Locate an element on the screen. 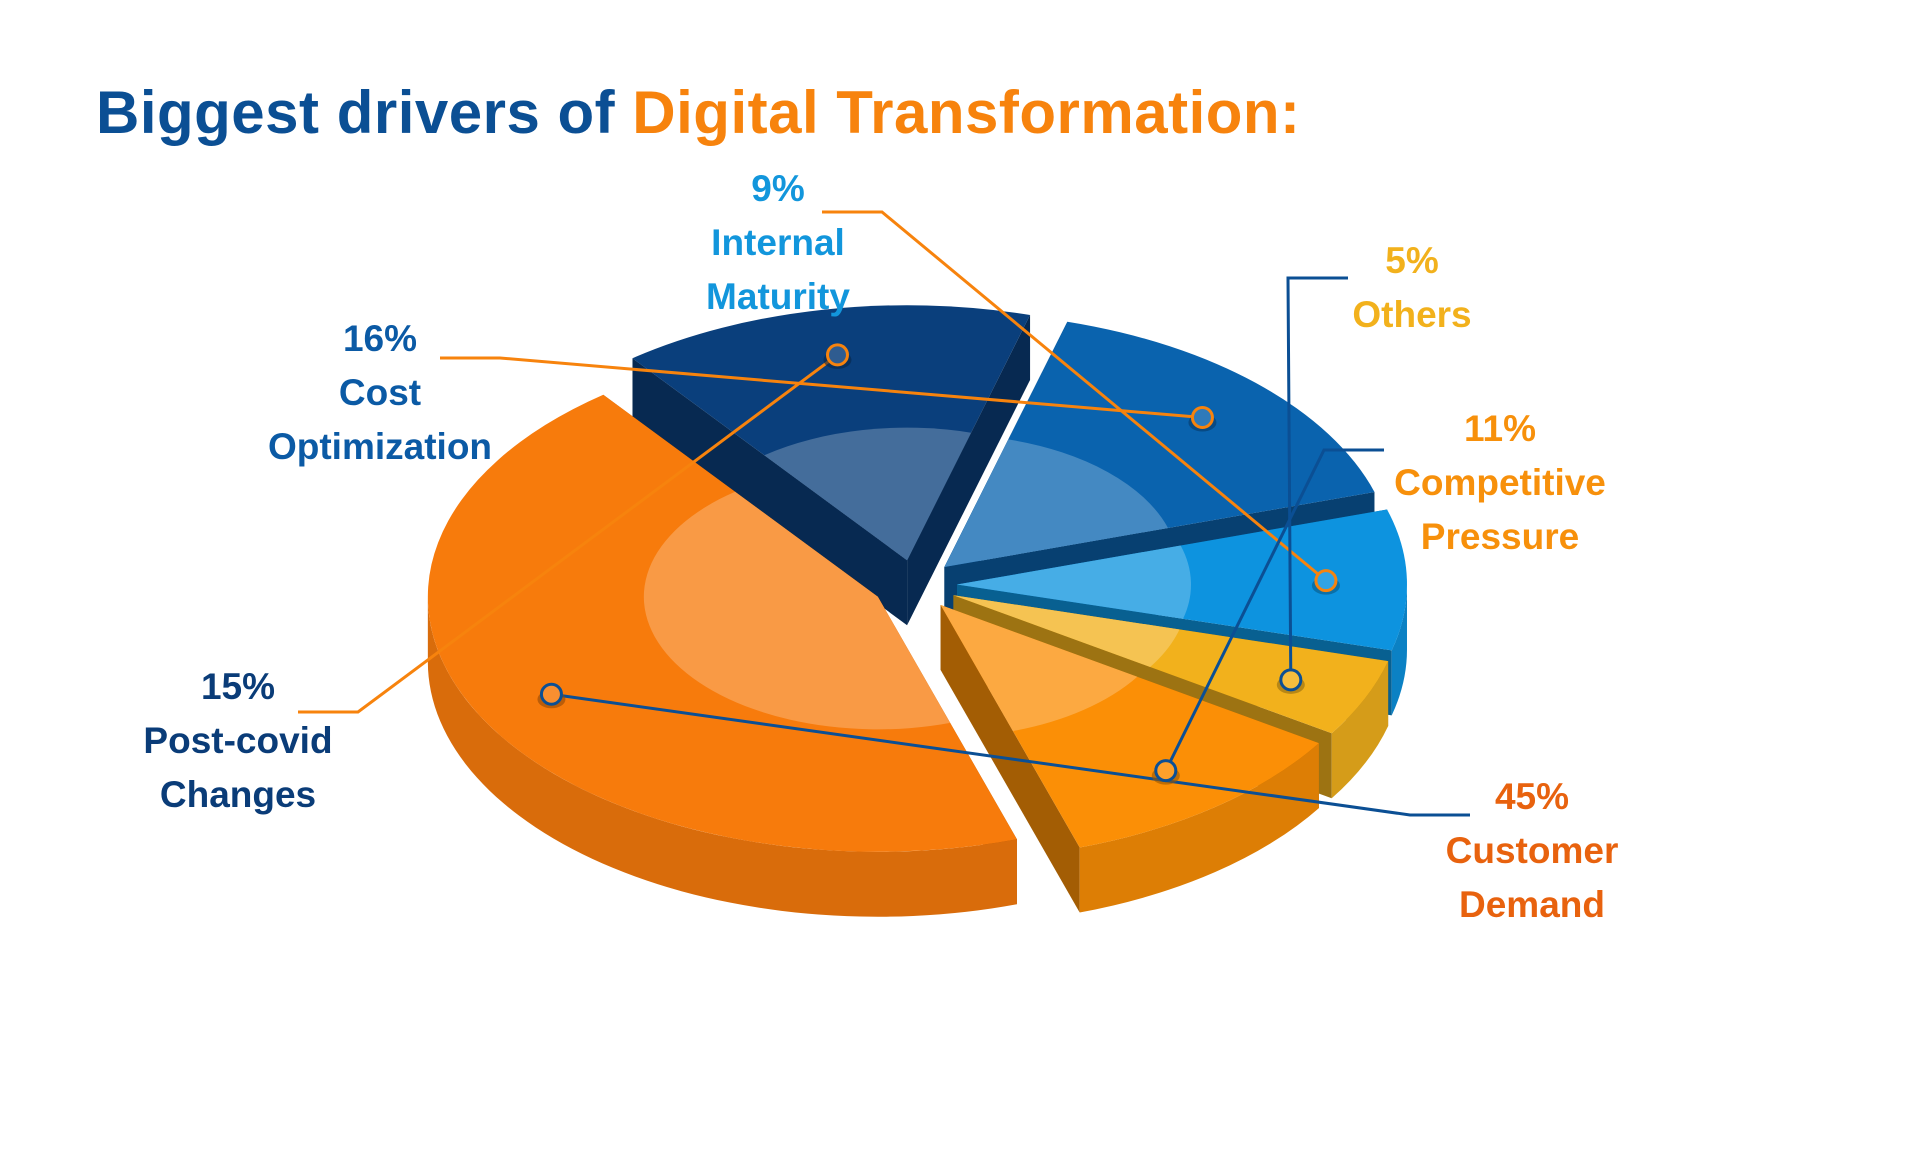 The image size is (1920, 1171). slice-value-label: 16% is located at coordinates (380, 338).